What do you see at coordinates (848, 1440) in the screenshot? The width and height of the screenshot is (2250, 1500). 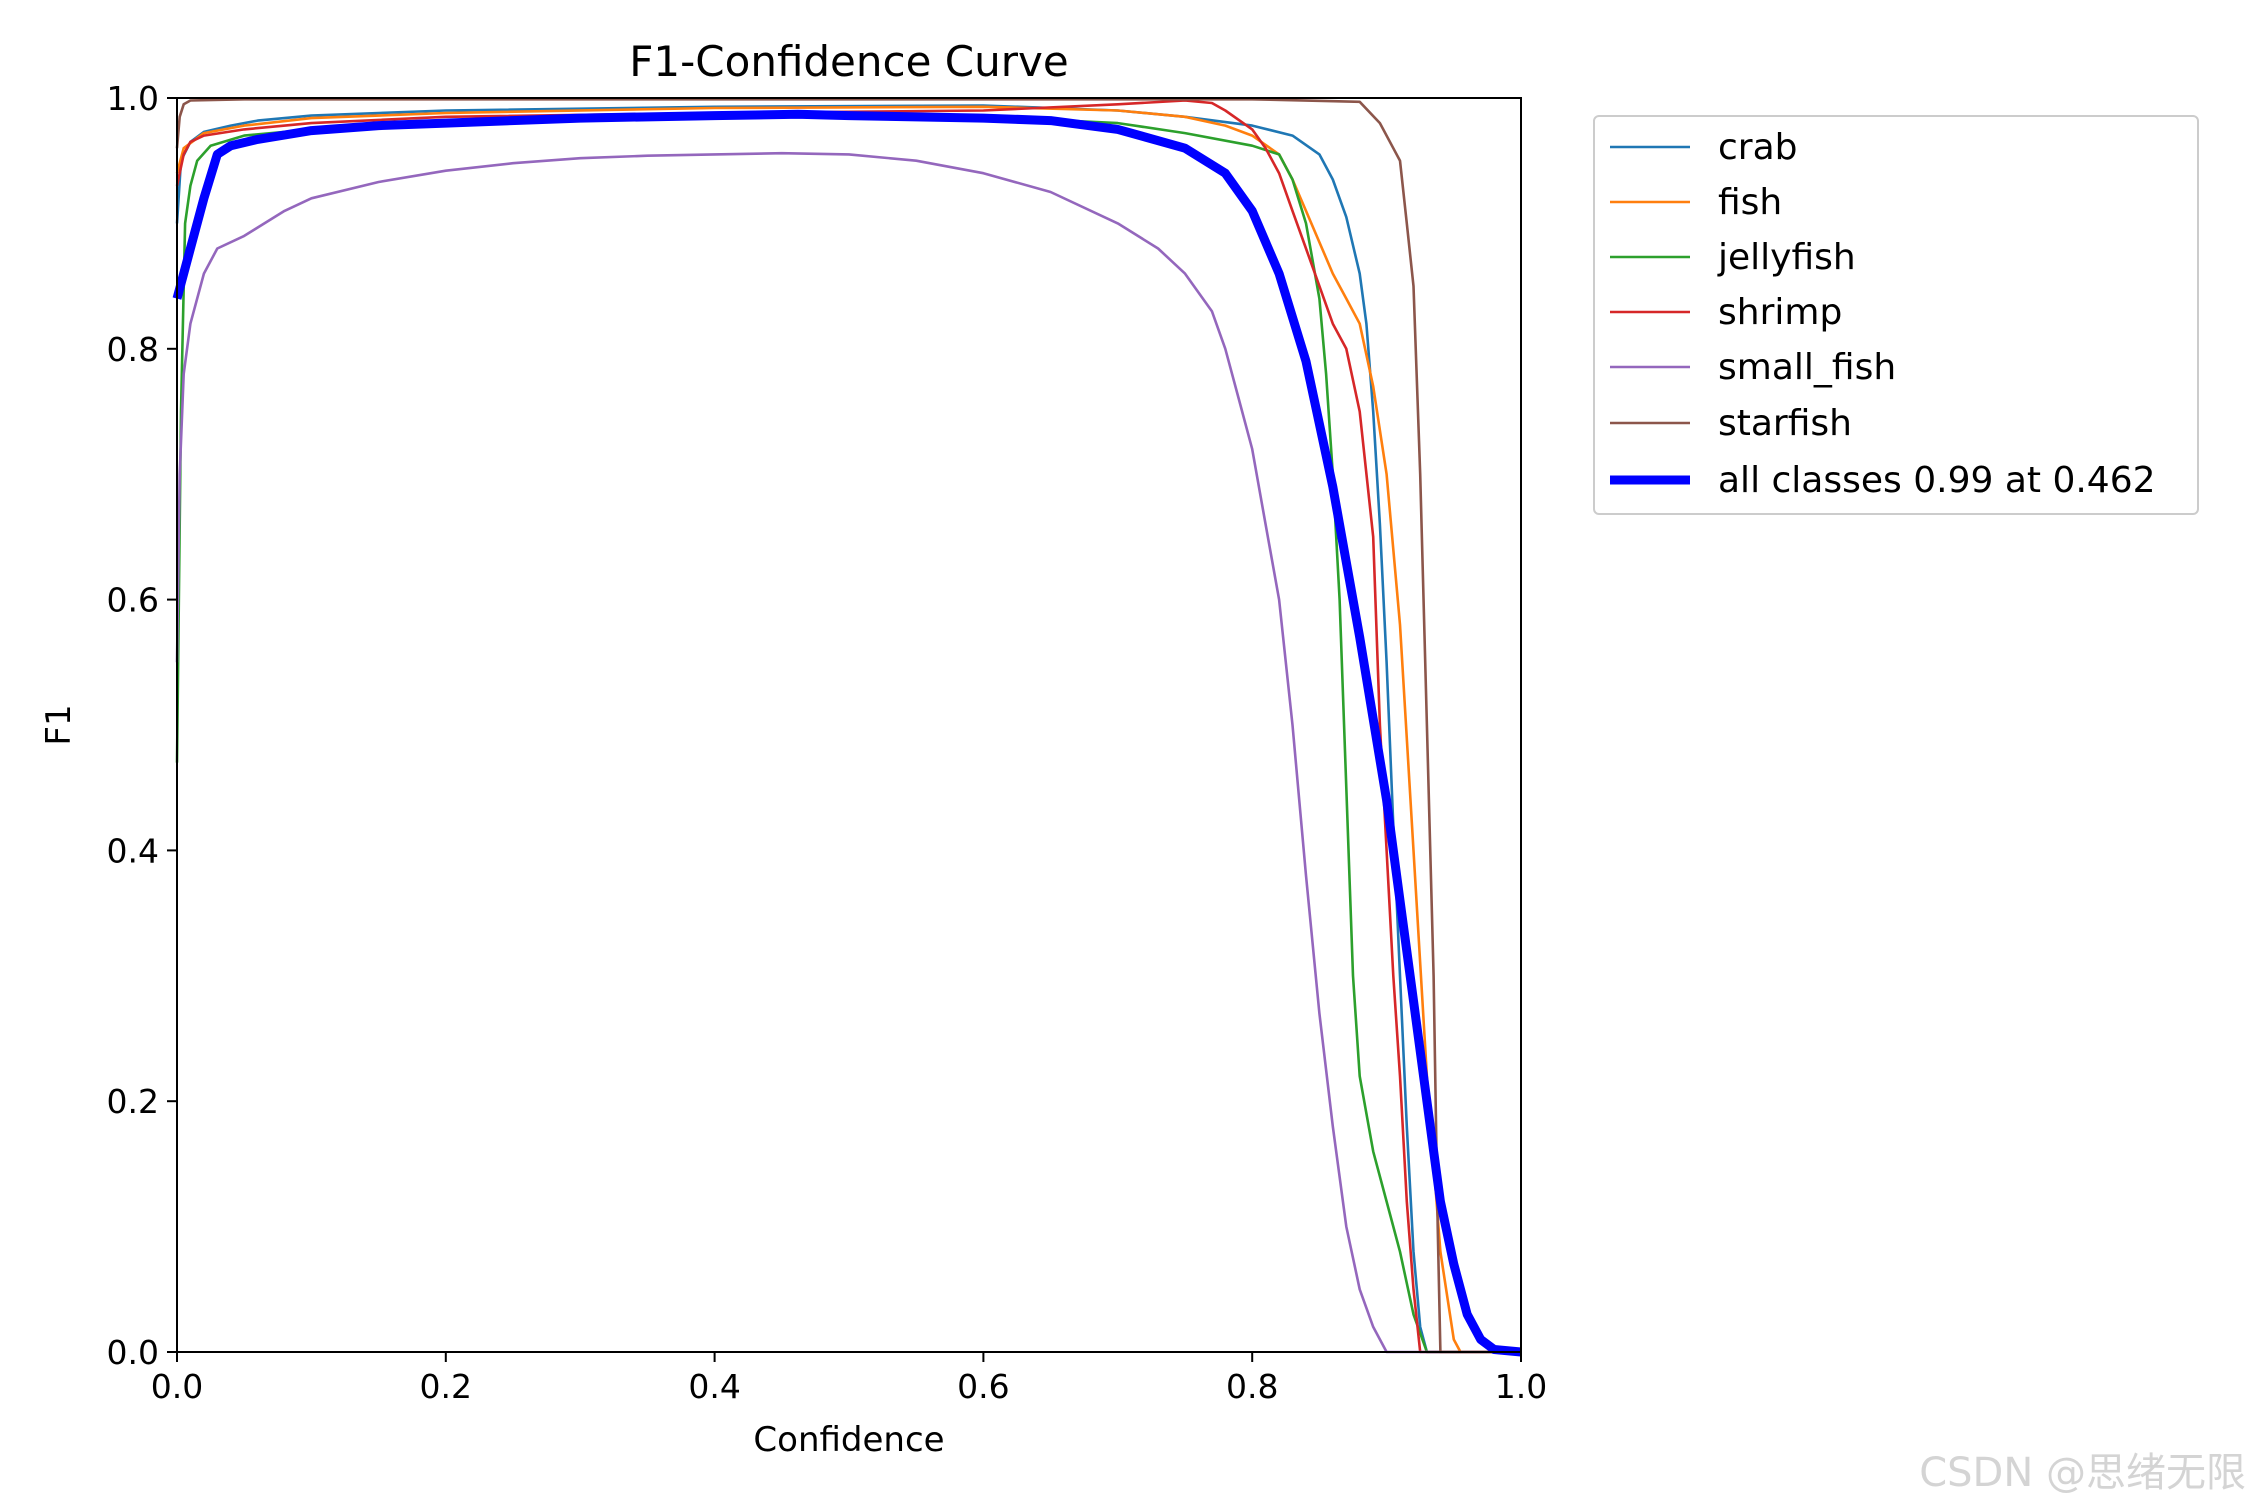 I see `x-axis-title: Confidence` at bounding box center [848, 1440].